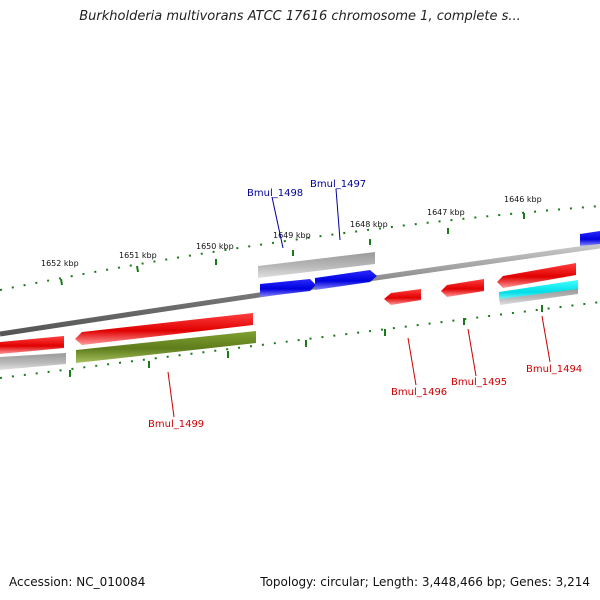  What do you see at coordinates (300, 248) in the screenshot?
I see `upper-ruler-ticks` at bounding box center [300, 248].